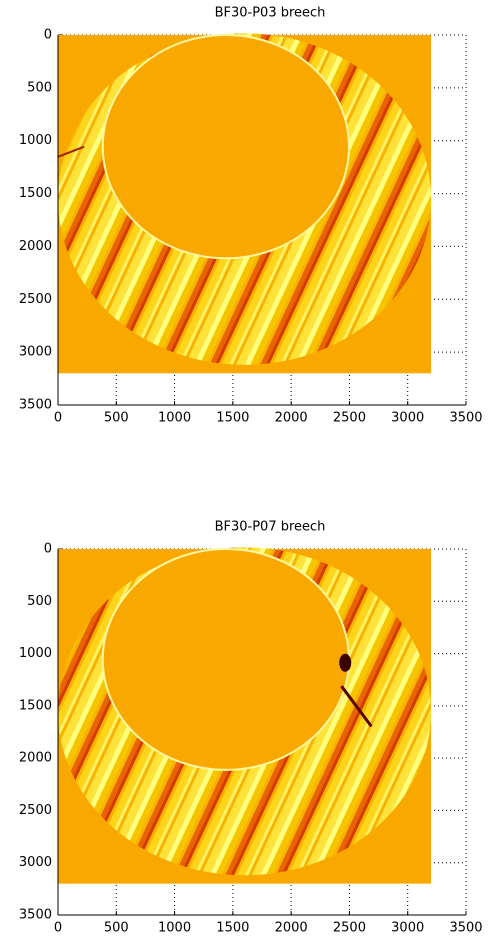 This screenshot has height=942, width=494. Describe the element at coordinates (270, 527) in the screenshot. I see `chart-title: BF30-P07 breech` at that location.